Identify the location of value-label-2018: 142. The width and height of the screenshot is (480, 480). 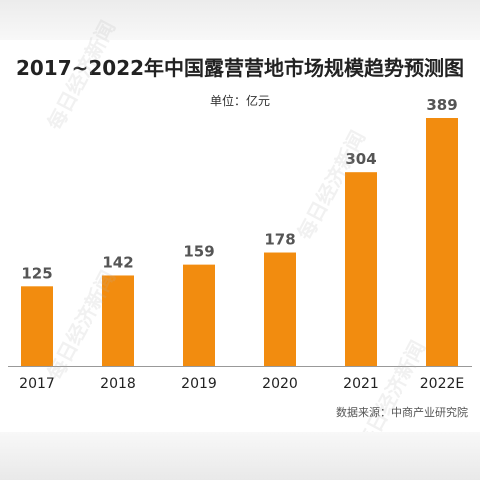
(117, 262).